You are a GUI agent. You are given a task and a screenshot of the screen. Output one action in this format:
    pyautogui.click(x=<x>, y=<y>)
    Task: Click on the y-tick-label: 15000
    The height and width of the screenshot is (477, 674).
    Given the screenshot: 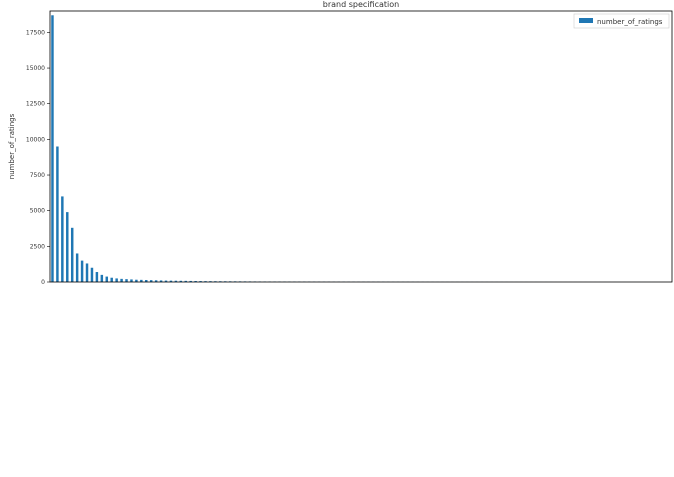 What is the action you would take?
    pyautogui.click(x=35, y=68)
    